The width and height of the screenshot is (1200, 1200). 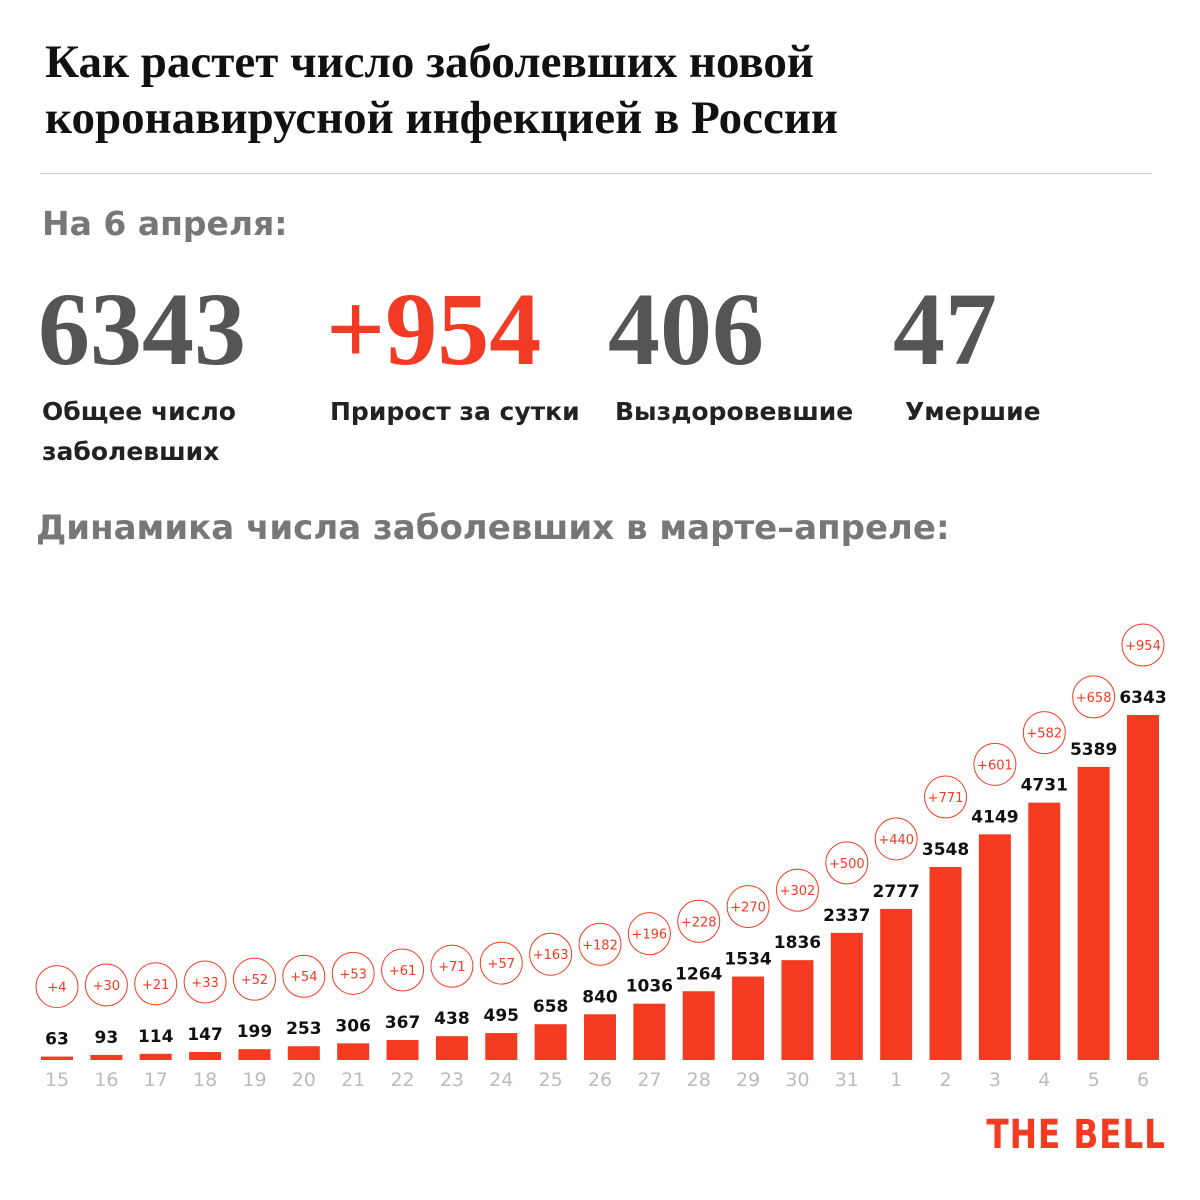 I want to click on x-tick-label: 22, so click(x=402, y=1080).